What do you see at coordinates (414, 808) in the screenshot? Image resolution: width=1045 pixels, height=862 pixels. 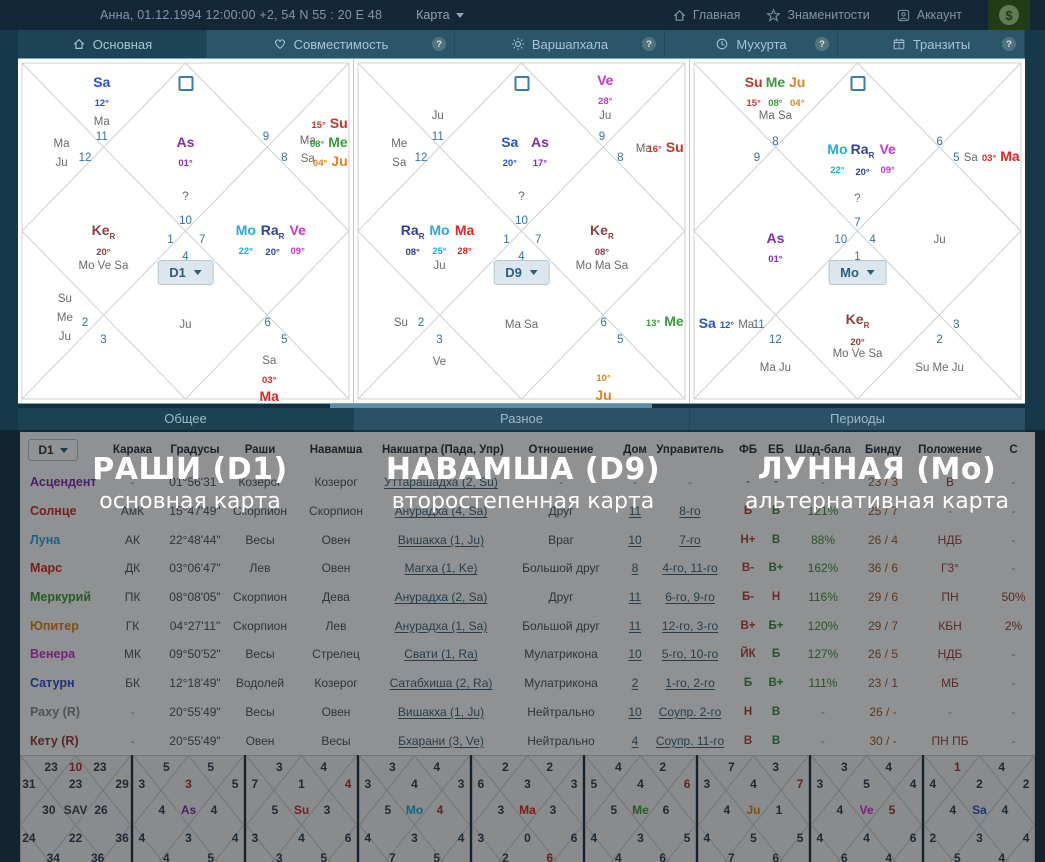 I see `ashtakavarga-chart-Mo: 3 4 3 4 3 5 4 Mo 4 3 4 7 5` at bounding box center [414, 808].